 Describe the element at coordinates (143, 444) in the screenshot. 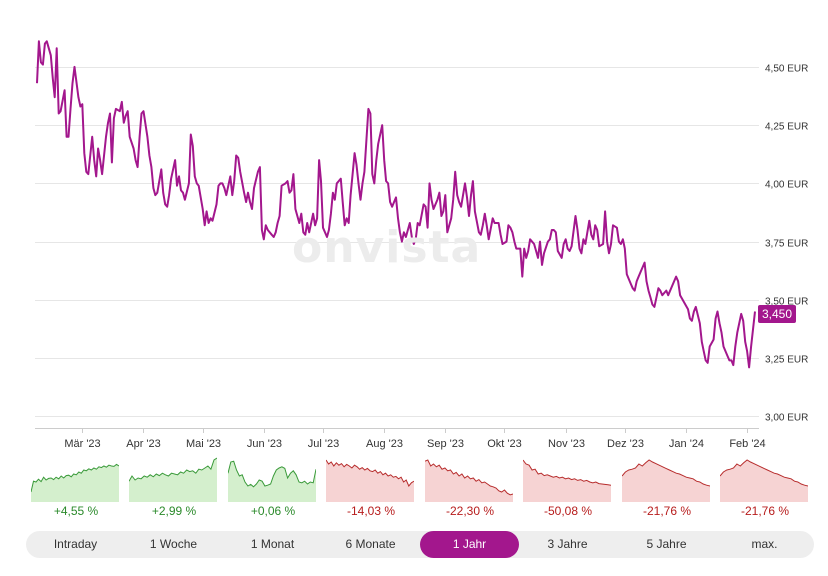

I see `x-tick-label: Apr '23` at that location.